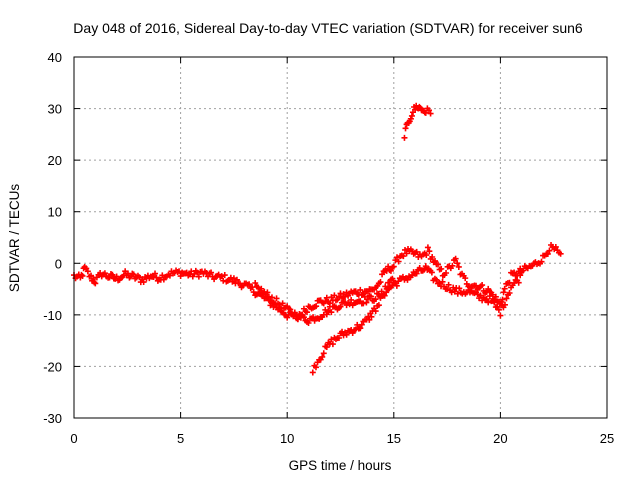 This screenshot has width=640, height=480. I want to click on y-tick-label: 0, so click(58, 263).